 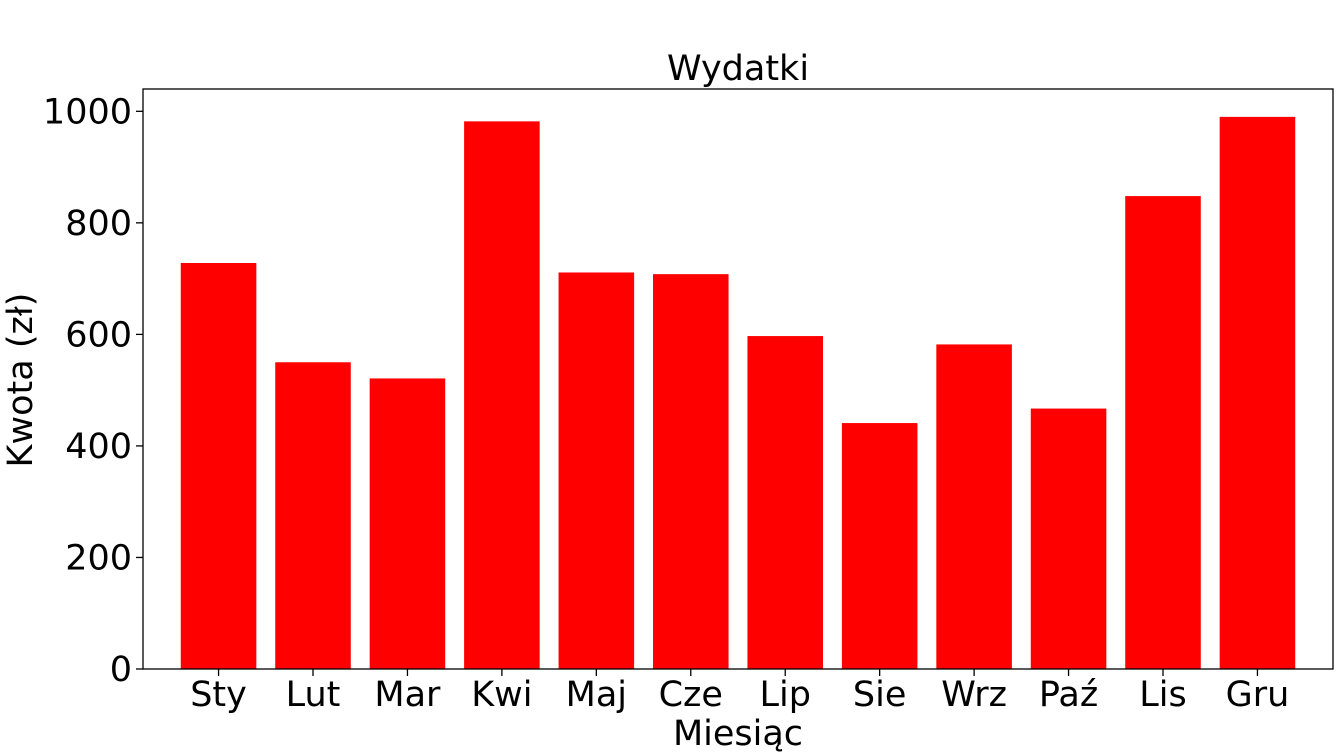 I want to click on bar-Sie, so click(x=879, y=546).